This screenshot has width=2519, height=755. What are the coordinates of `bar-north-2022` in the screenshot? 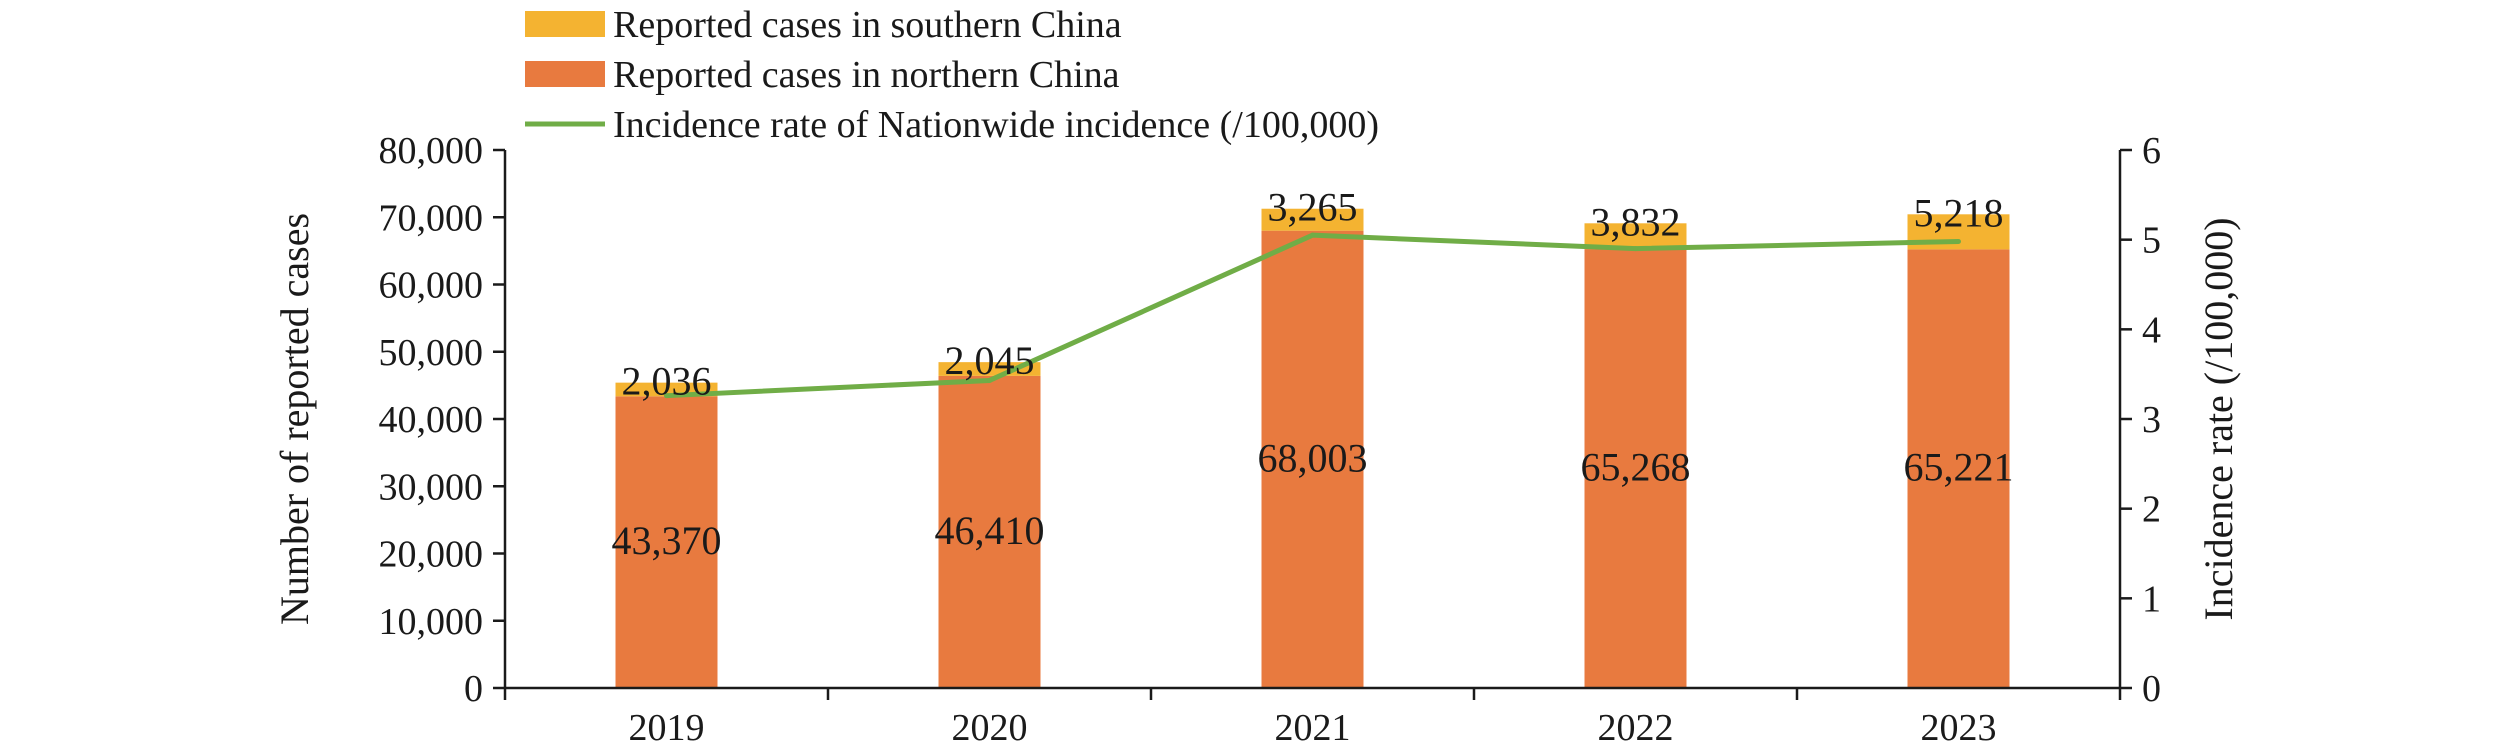 It's located at (1635, 468).